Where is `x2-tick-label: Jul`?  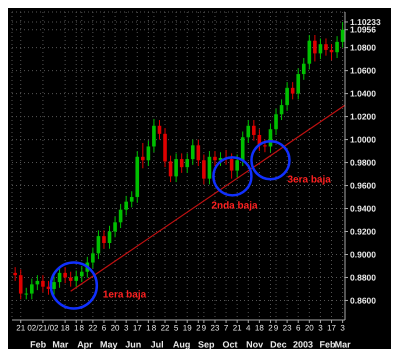
x2-tick-label: Jul is located at coordinates (157, 344).